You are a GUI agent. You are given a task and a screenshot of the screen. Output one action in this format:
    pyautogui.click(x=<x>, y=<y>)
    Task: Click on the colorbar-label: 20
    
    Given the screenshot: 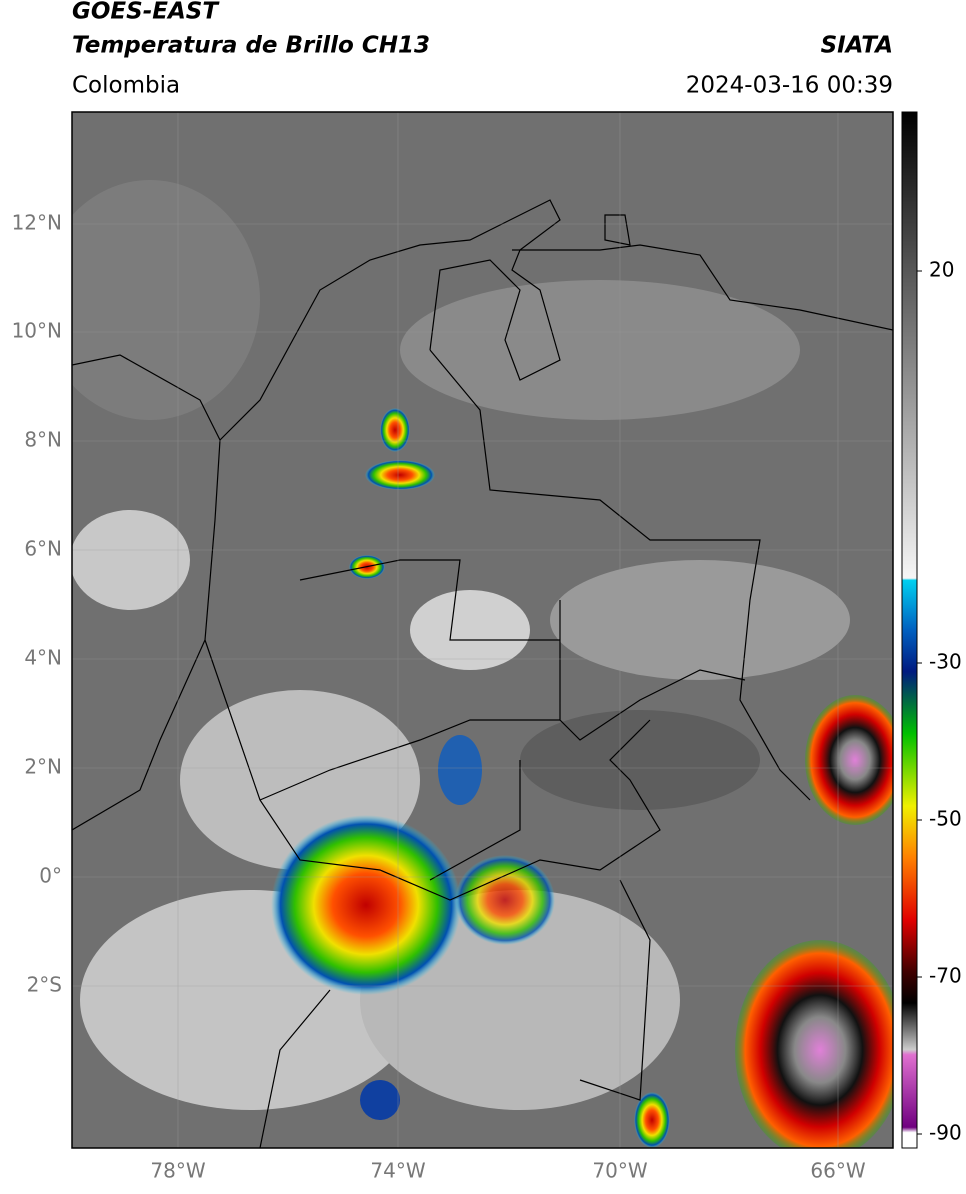 What is the action you would take?
    pyautogui.click(x=941, y=270)
    